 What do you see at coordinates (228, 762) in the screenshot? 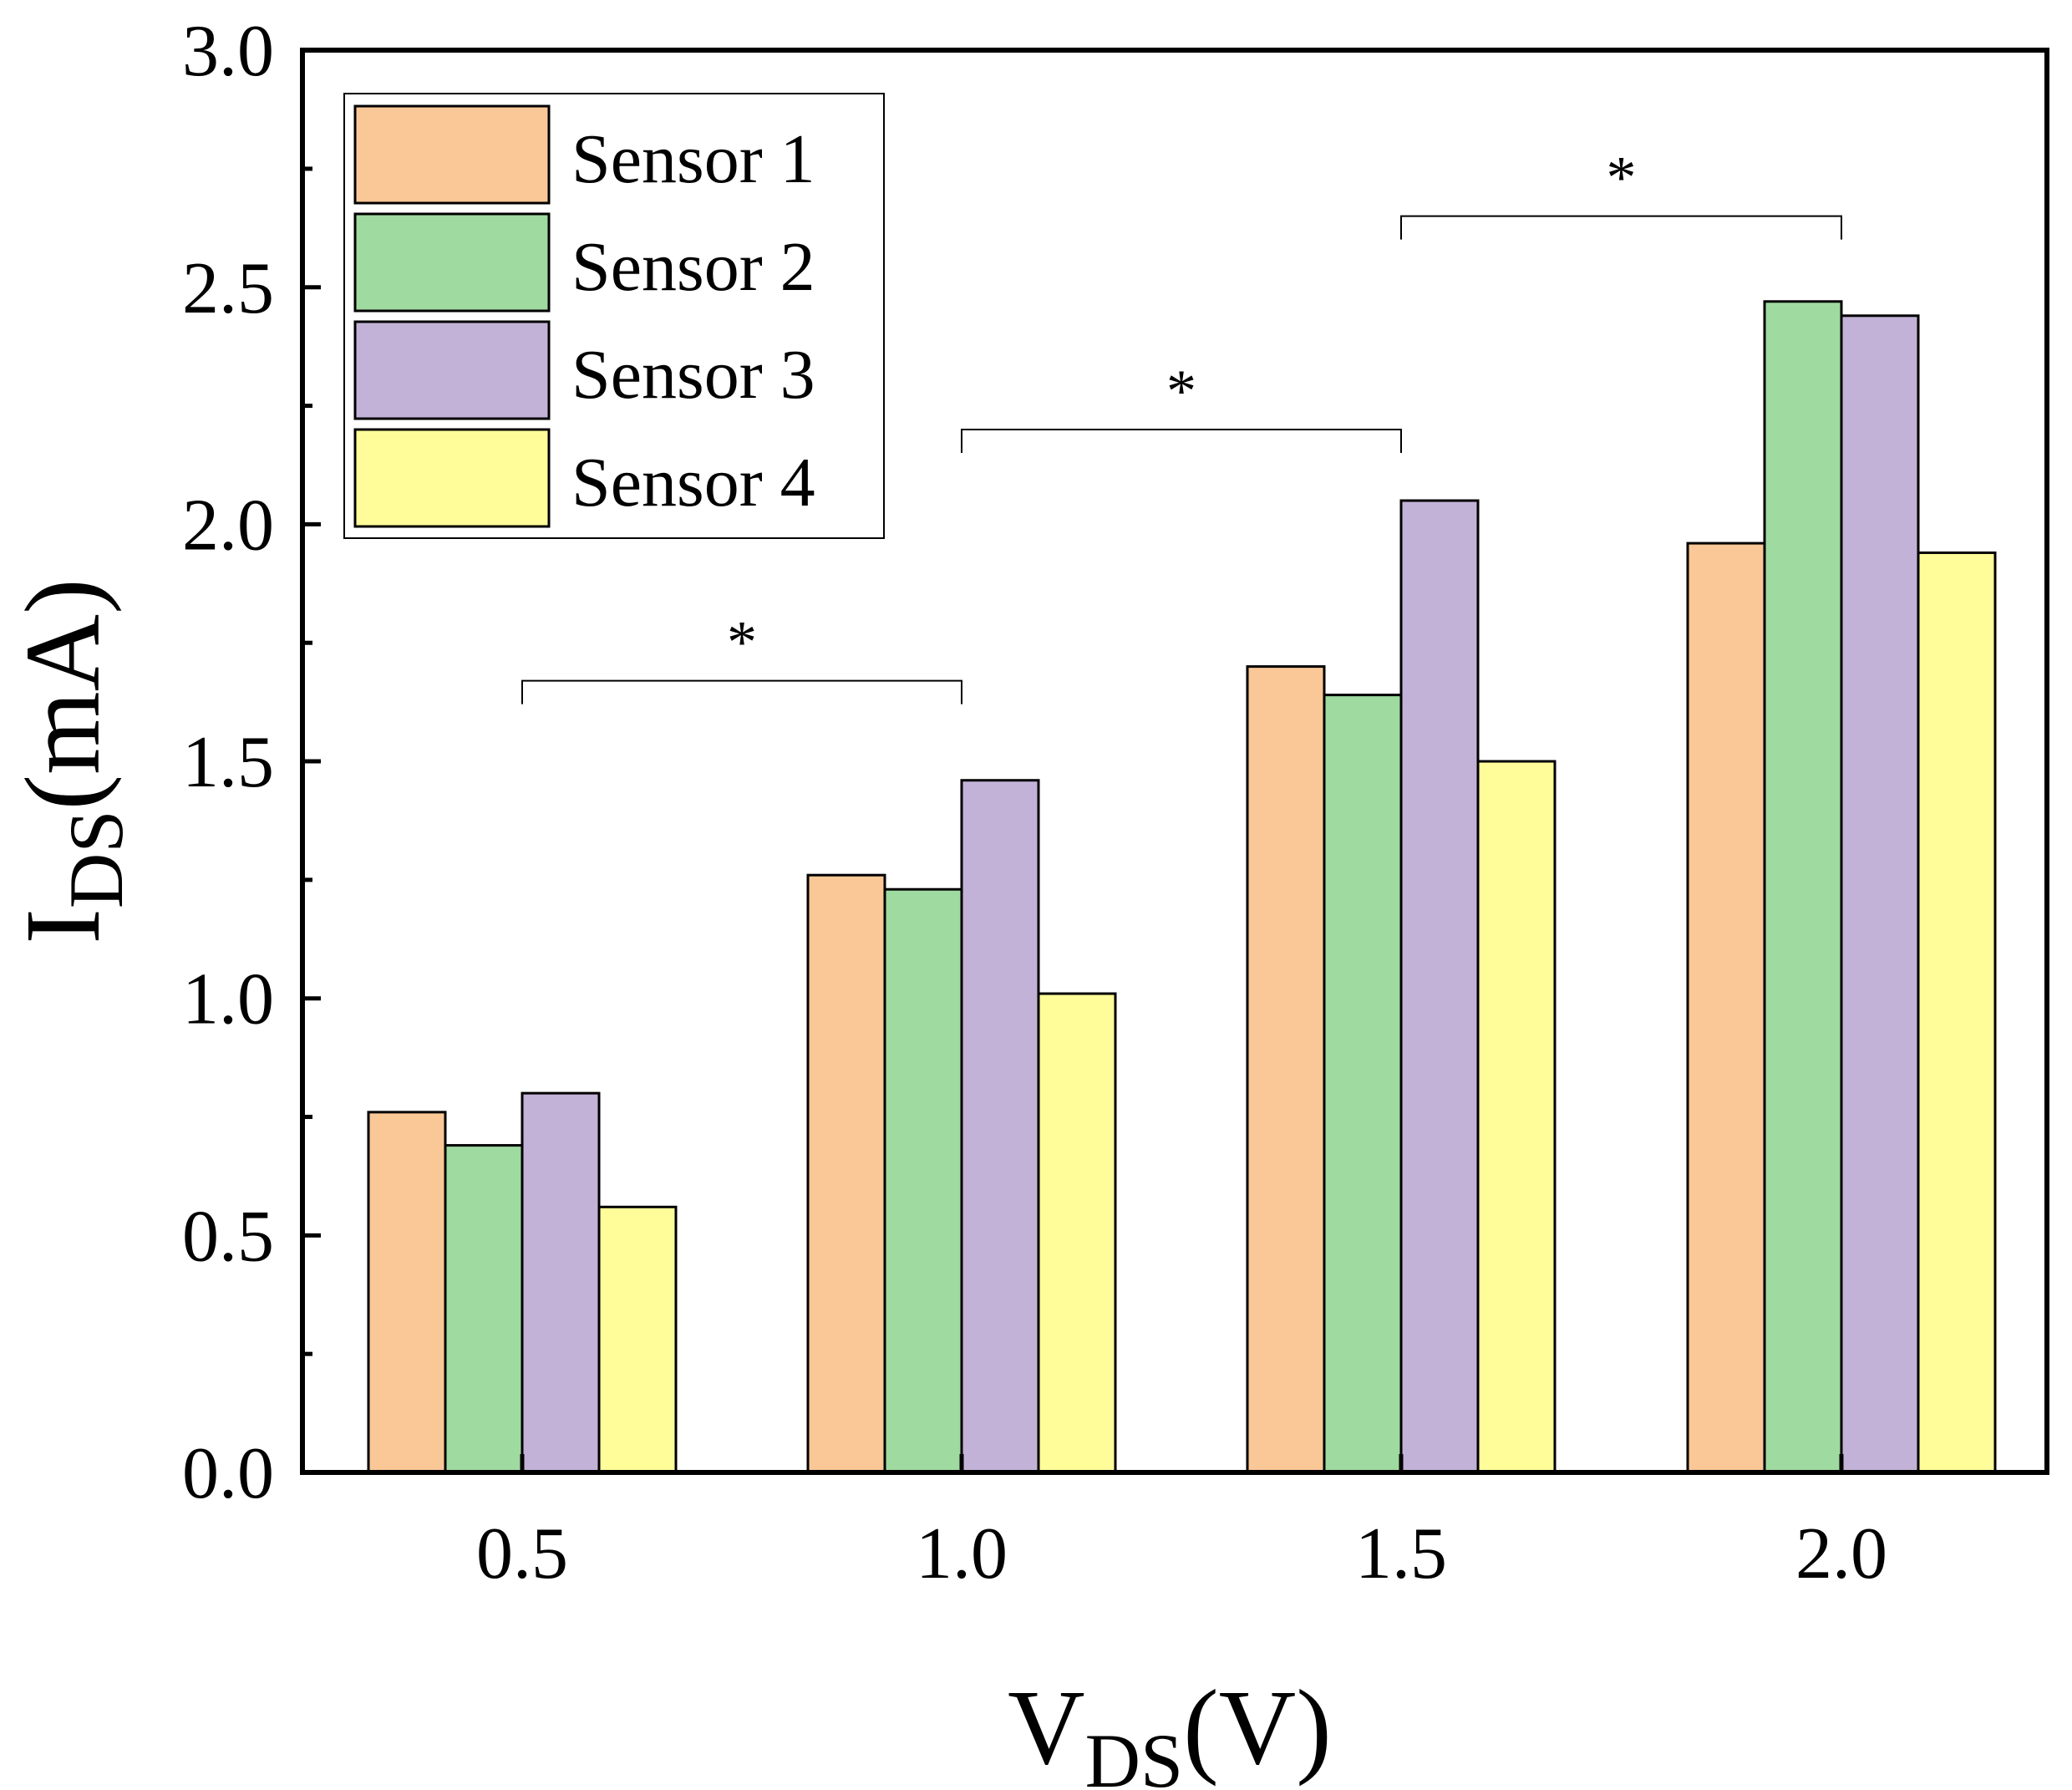
I see `y-tick-label: 1.5` at bounding box center [228, 762].